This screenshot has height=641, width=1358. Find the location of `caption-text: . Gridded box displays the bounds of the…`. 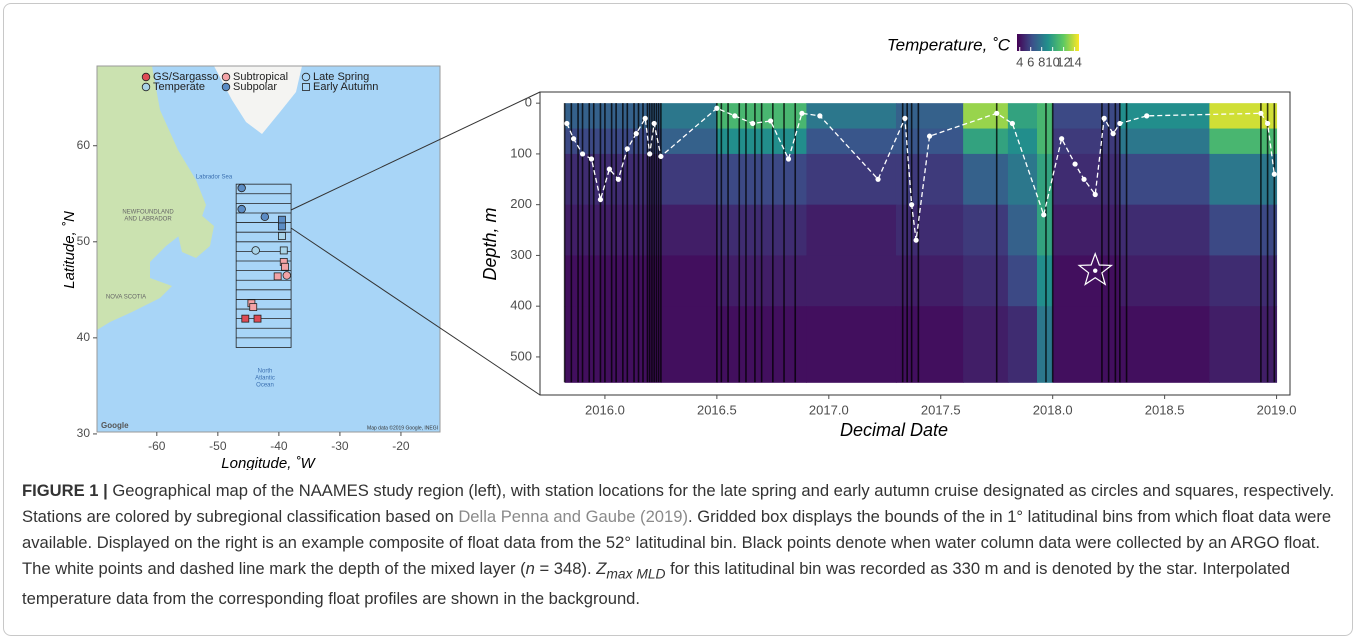

caption-text: . Gridded box displays the bounds of the… is located at coordinates (677, 542).